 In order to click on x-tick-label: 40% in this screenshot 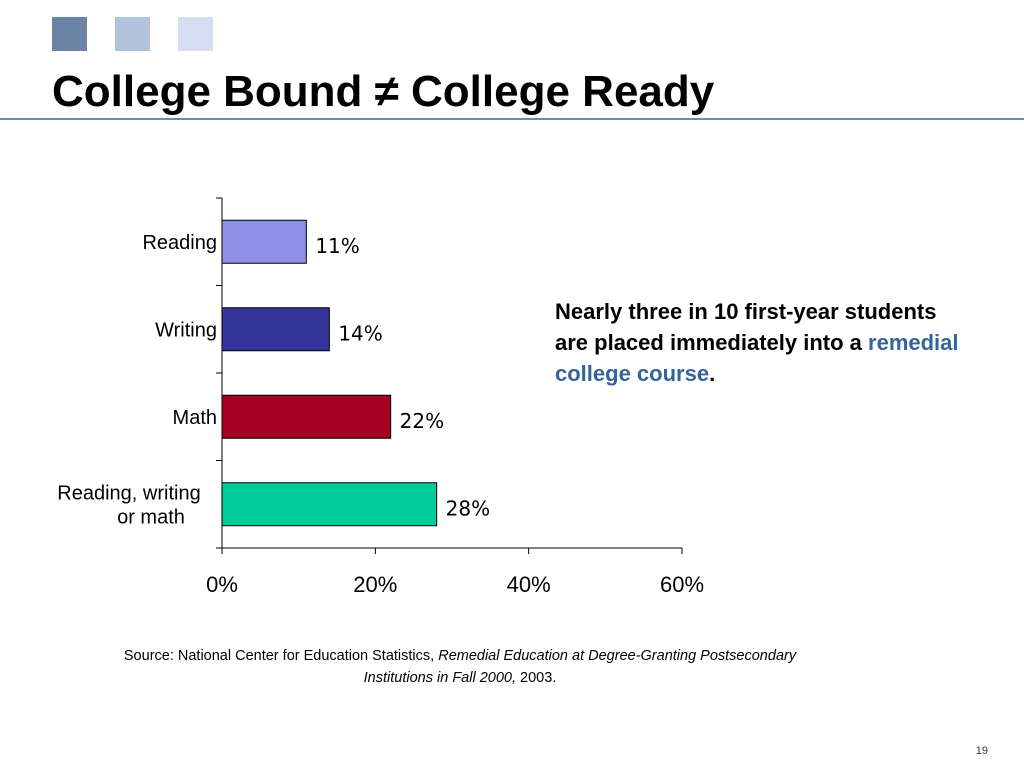, I will do `click(529, 584)`.